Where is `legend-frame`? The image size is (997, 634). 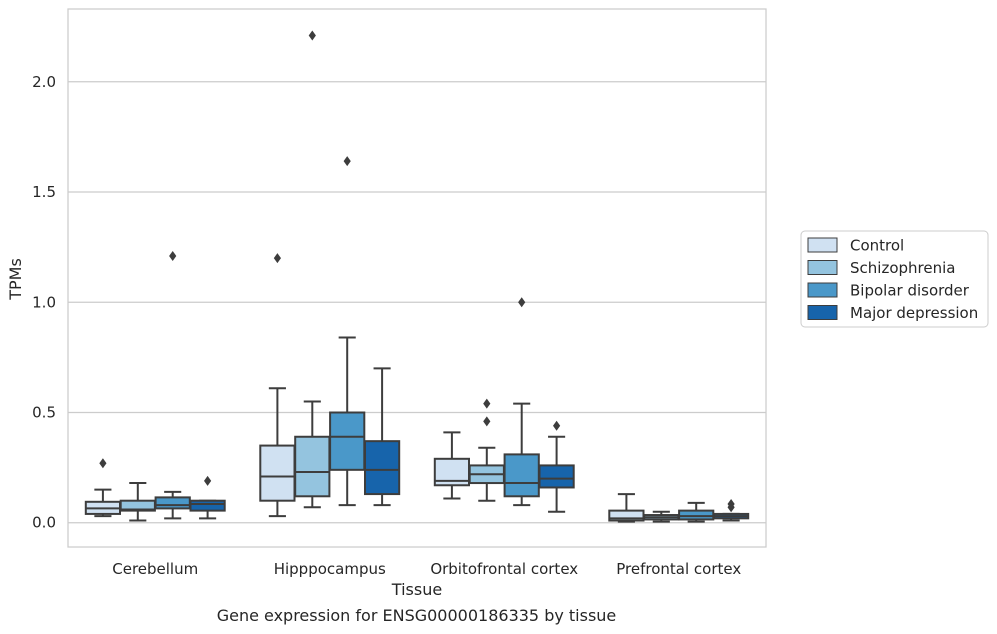 legend-frame is located at coordinates (894, 279).